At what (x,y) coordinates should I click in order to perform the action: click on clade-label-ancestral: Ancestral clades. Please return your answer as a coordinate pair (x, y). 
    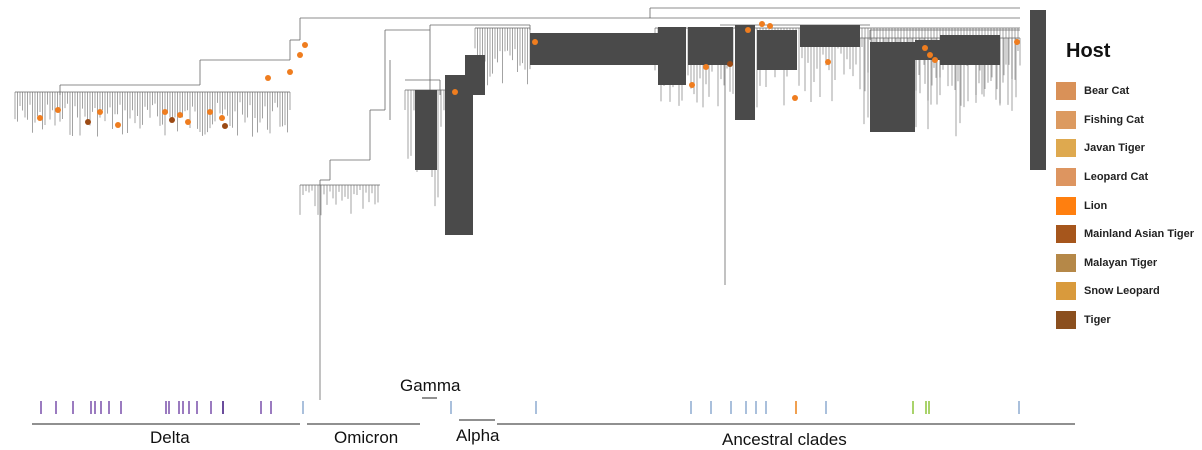
    Looking at the image, I should click on (784, 439).